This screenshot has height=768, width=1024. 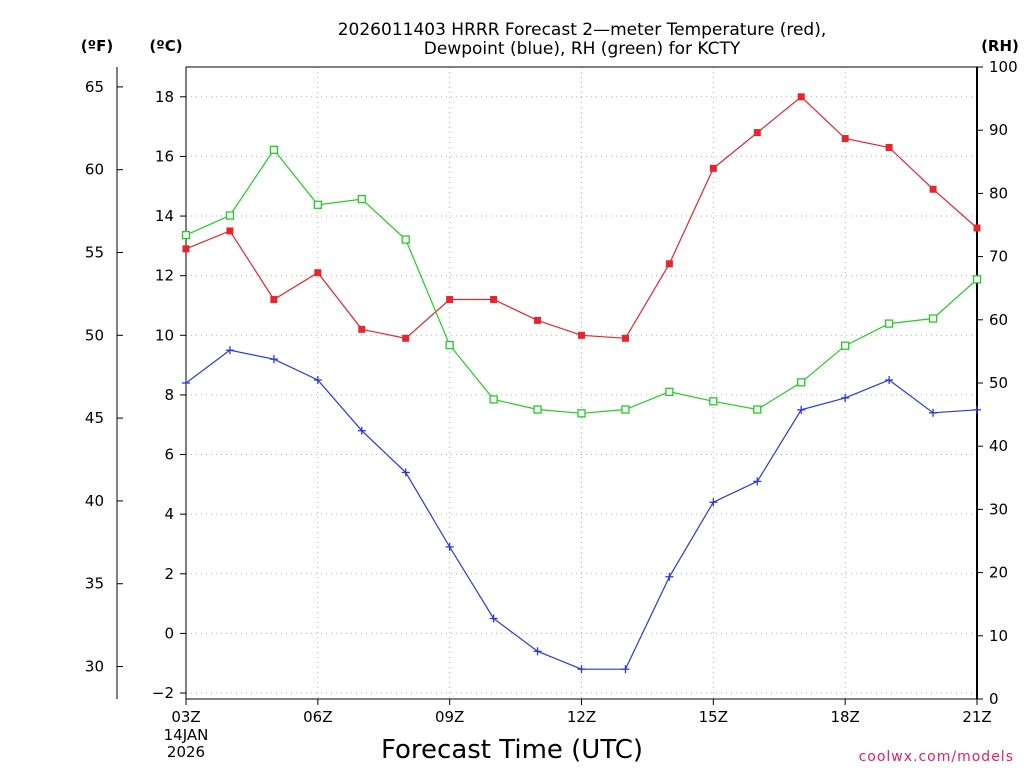 I want to click on fahrenheit-axis-ticks: 30 35 40 45 50 55 60 65, so click(x=104, y=377).